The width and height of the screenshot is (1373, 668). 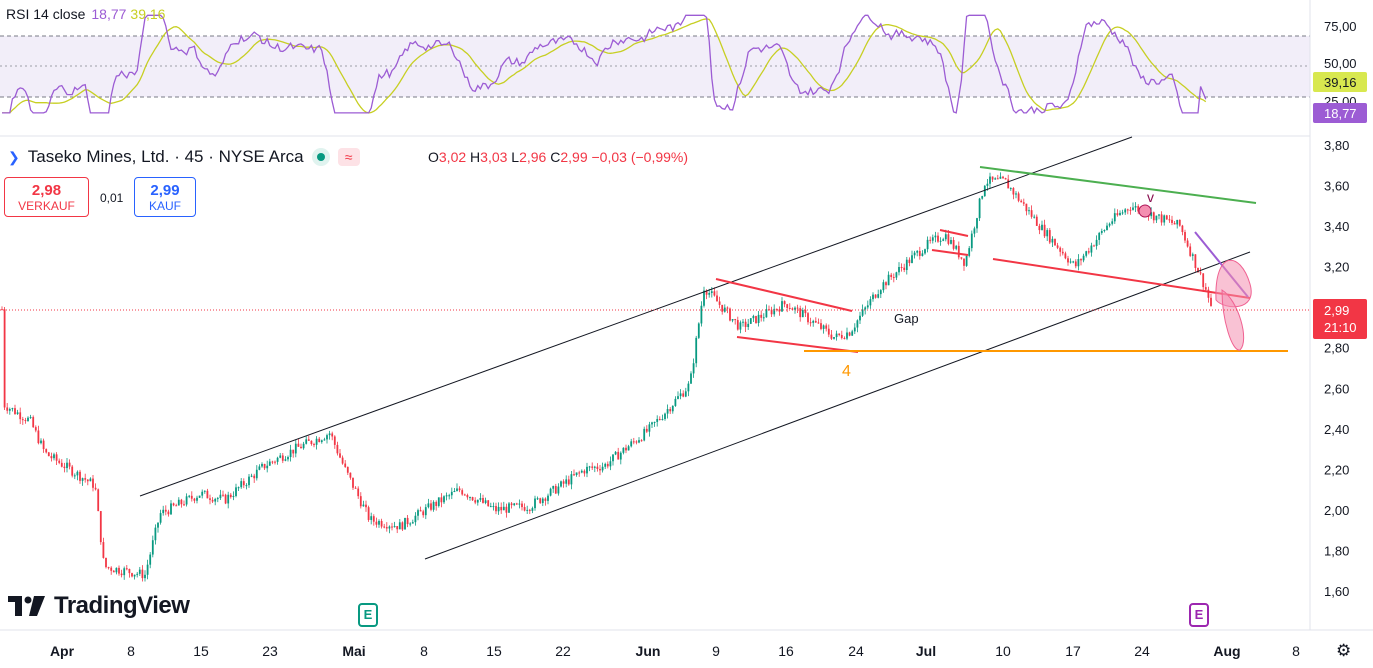 I want to click on rsi-value-badge-text: 18,77, so click(x=1340, y=113).